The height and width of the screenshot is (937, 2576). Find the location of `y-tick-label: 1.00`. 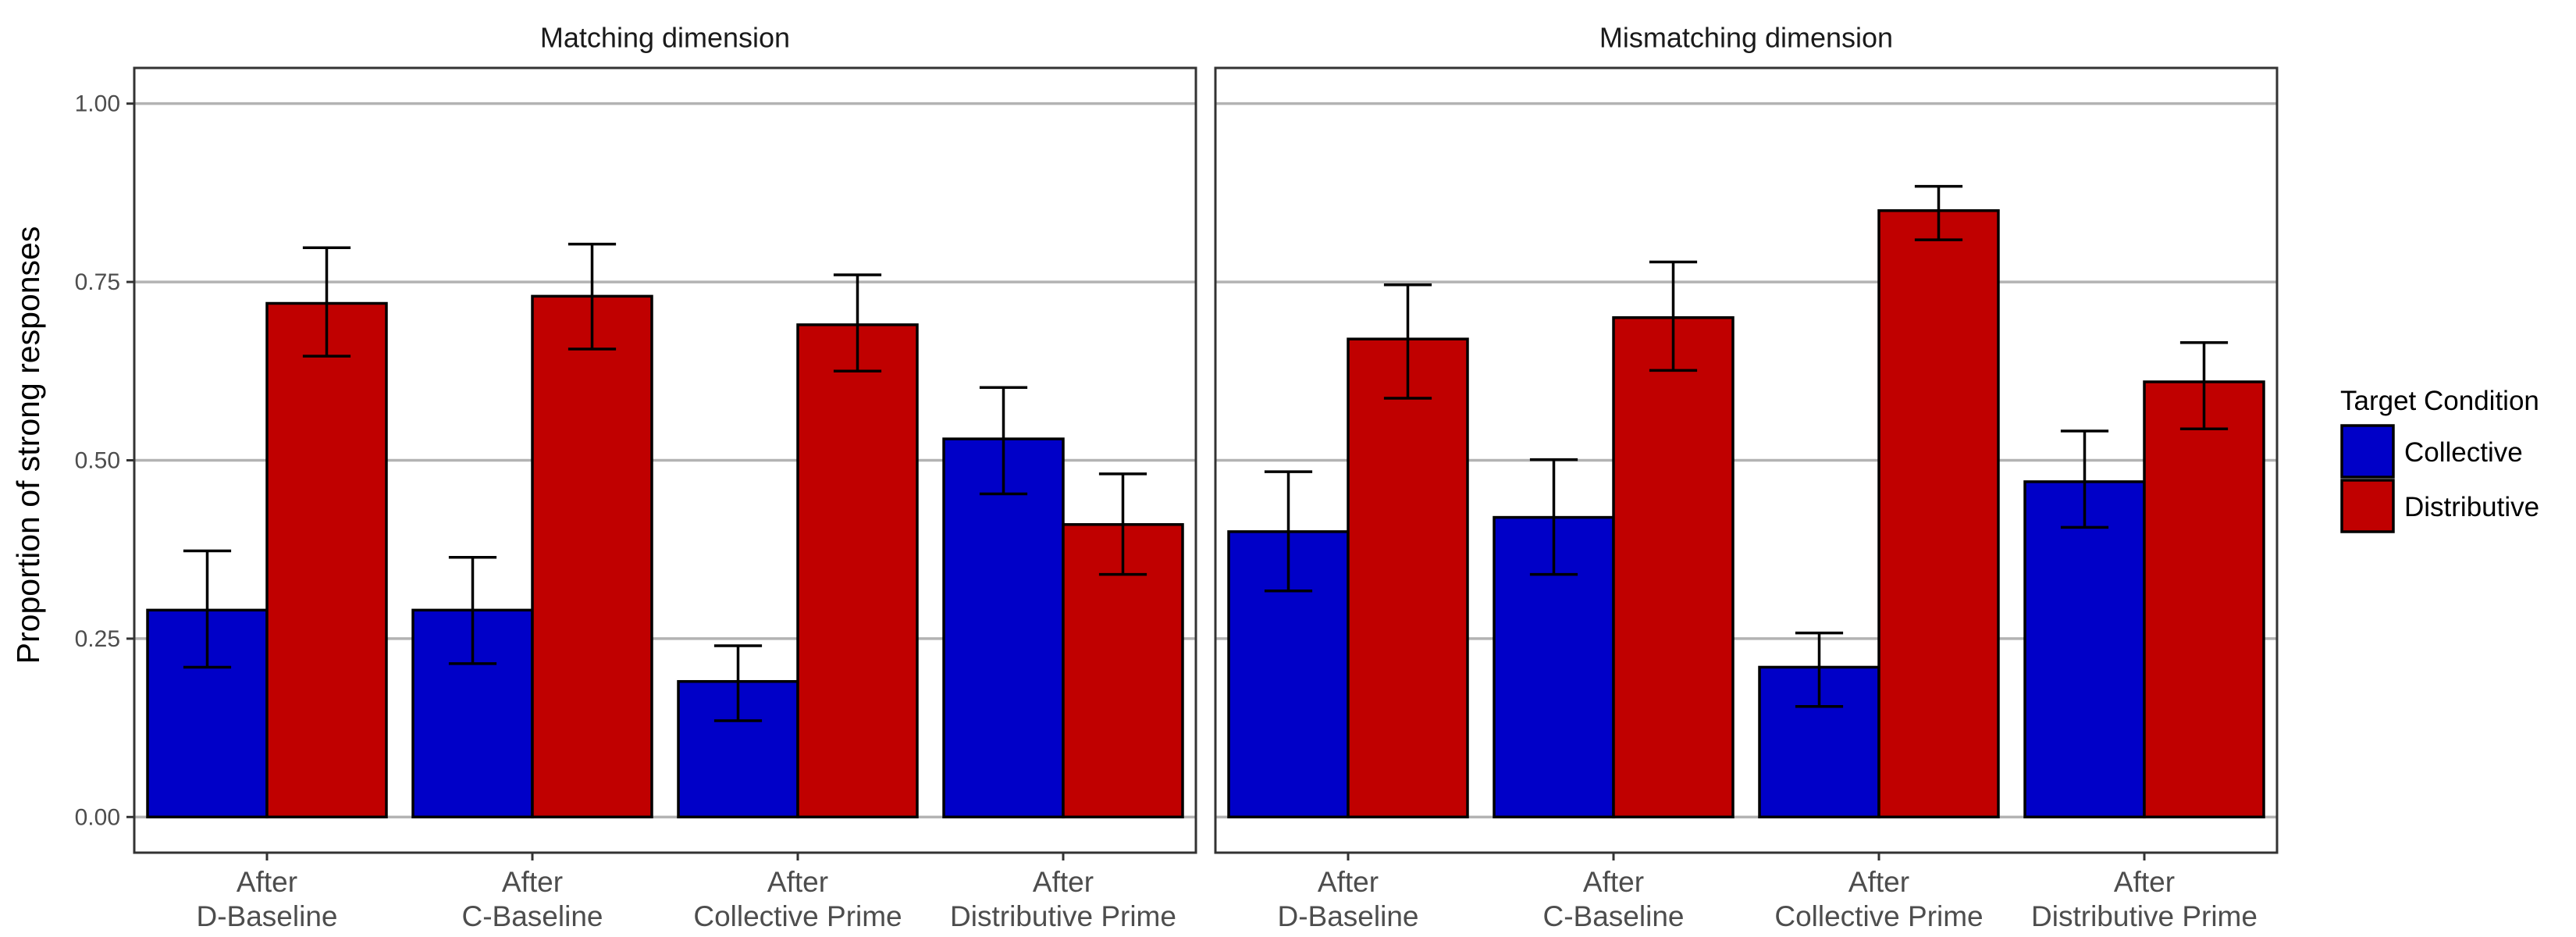

y-tick-label: 1.00 is located at coordinates (97, 104).